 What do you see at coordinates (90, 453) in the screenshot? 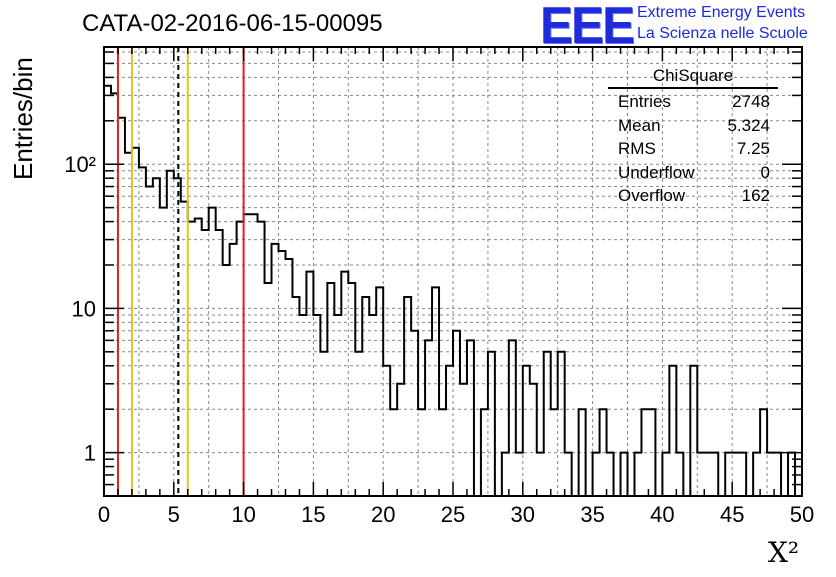
I see `y-tick-label: 1` at bounding box center [90, 453].